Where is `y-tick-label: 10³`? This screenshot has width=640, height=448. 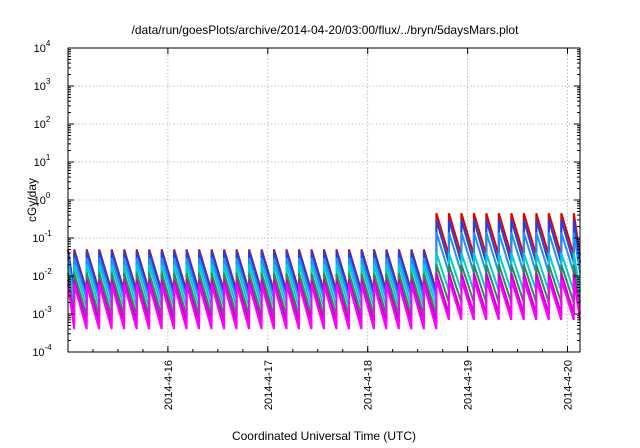
y-tick-label: 10³ is located at coordinates (42, 85).